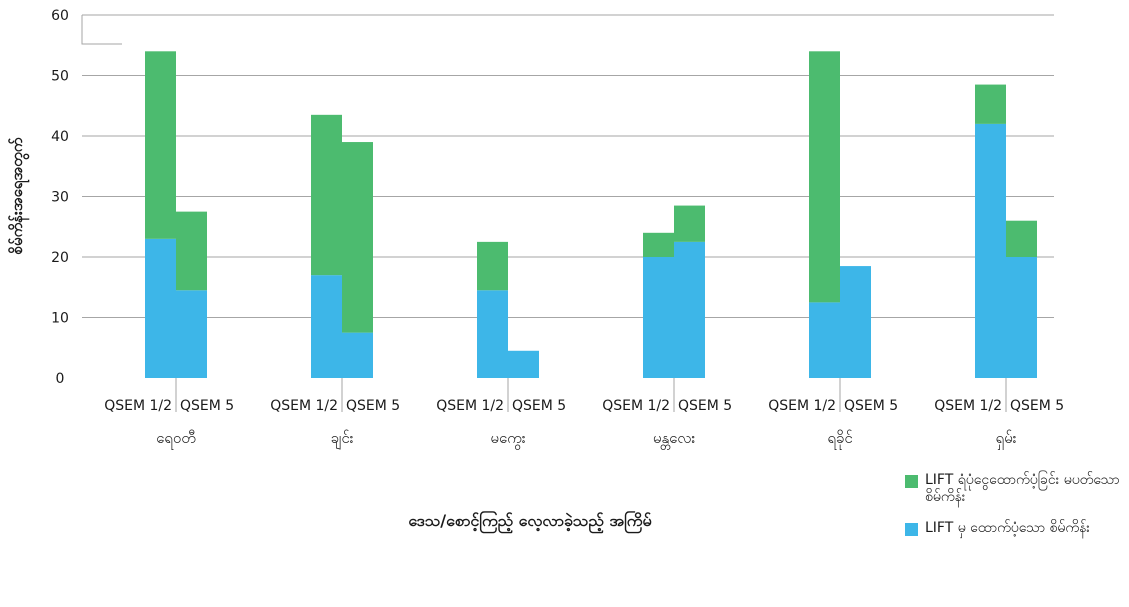 The image size is (1129, 607). Describe the element at coordinates (176, 439) in the screenshot. I see `group-label: ရေဝတီ` at that location.